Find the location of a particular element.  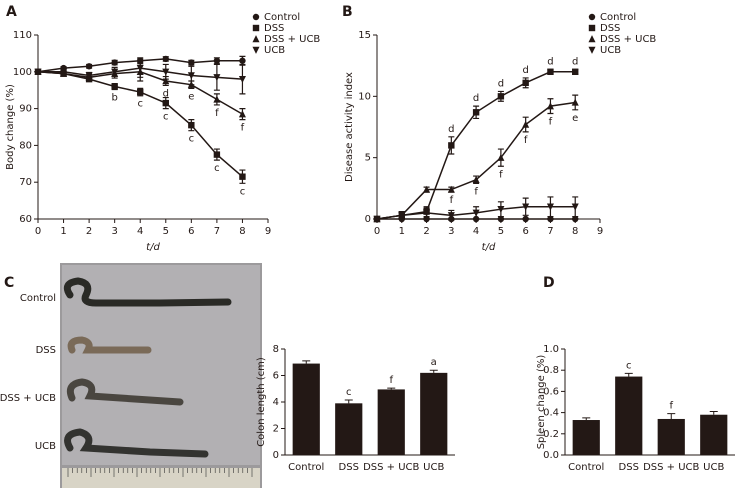

y-tick-label: 0 is located at coordinates (368, 219).